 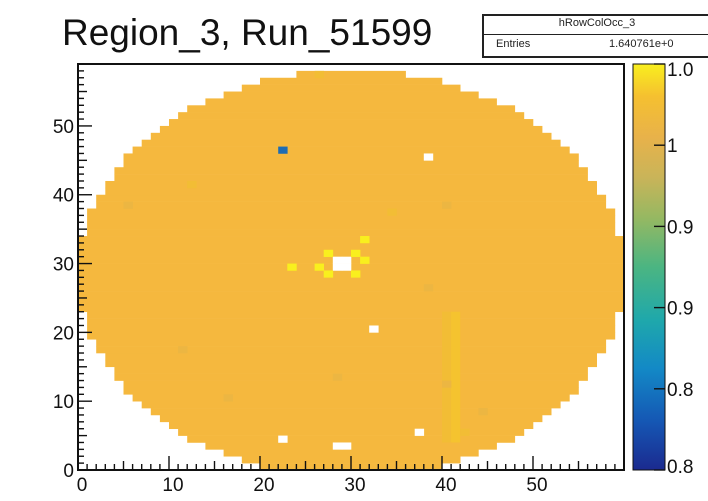 I want to click on y-axis-tick-labels: 0 10 20 30 40 50, so click(x=63, y=299).